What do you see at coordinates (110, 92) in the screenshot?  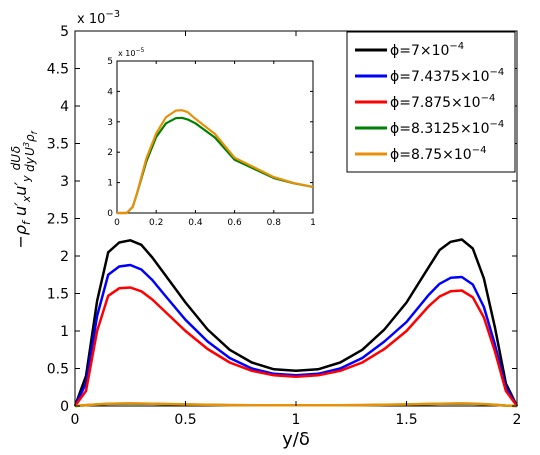 I see `inset-y-tick-label: 4` at bounding box center [110, 92].